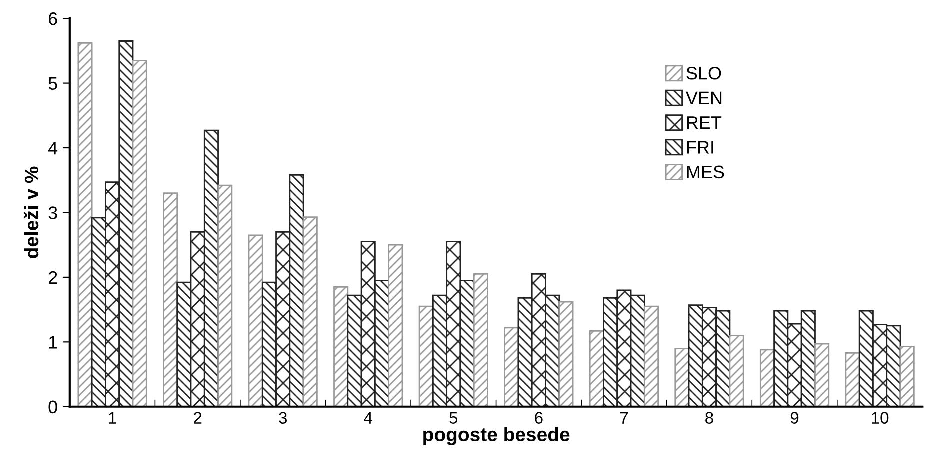 This screenshot has height=465, width=932. Describe the element at coordinates (53, 19) in the screenshot. I see `y-tick-label: 6` at that location.